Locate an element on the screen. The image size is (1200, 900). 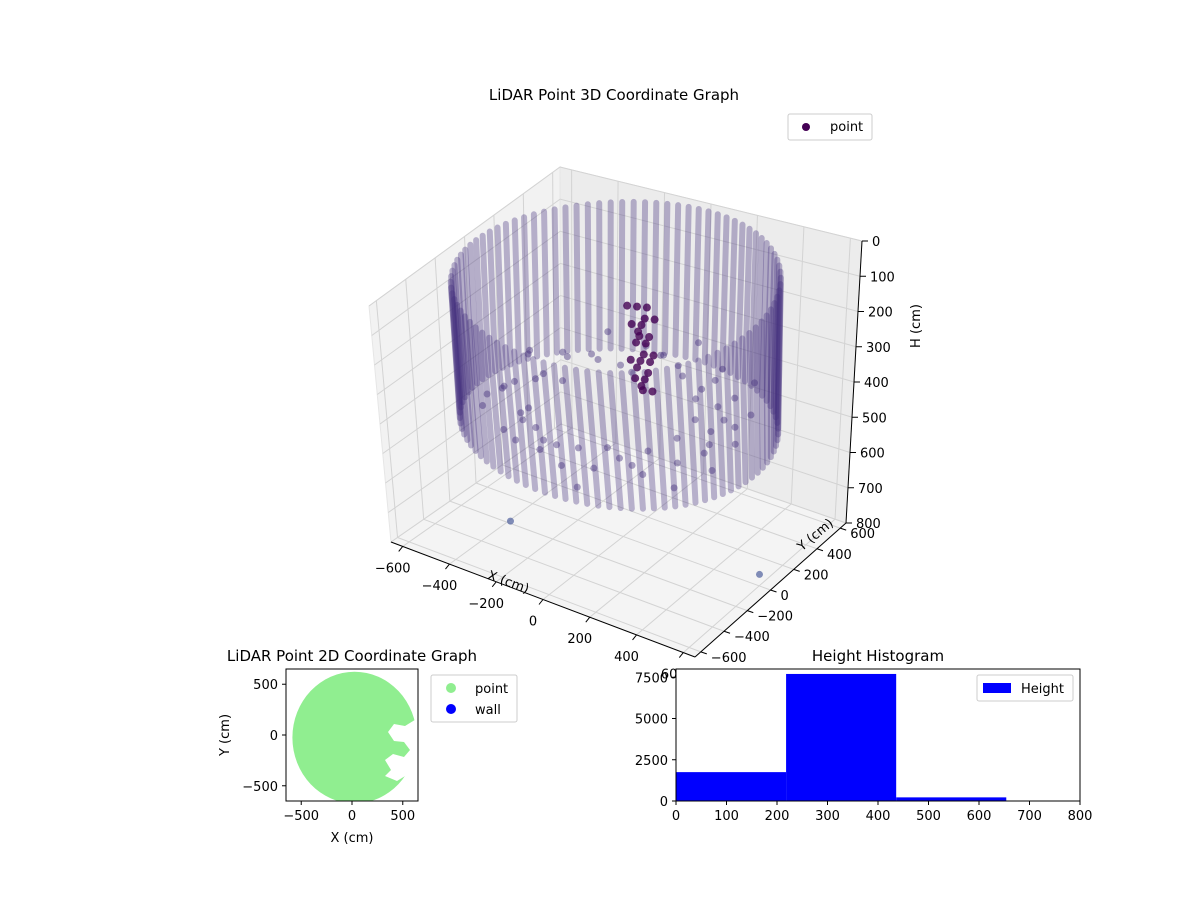
x-tick-histogram-8: 800 is located at coordinates (1080, 816).